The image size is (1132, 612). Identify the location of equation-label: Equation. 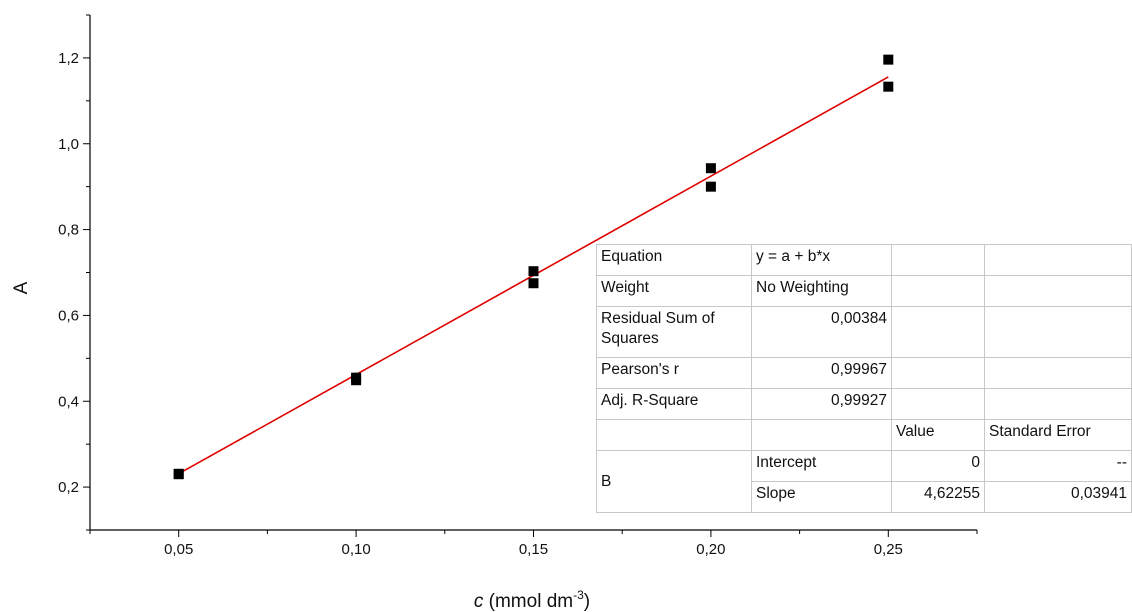
(674, 260).